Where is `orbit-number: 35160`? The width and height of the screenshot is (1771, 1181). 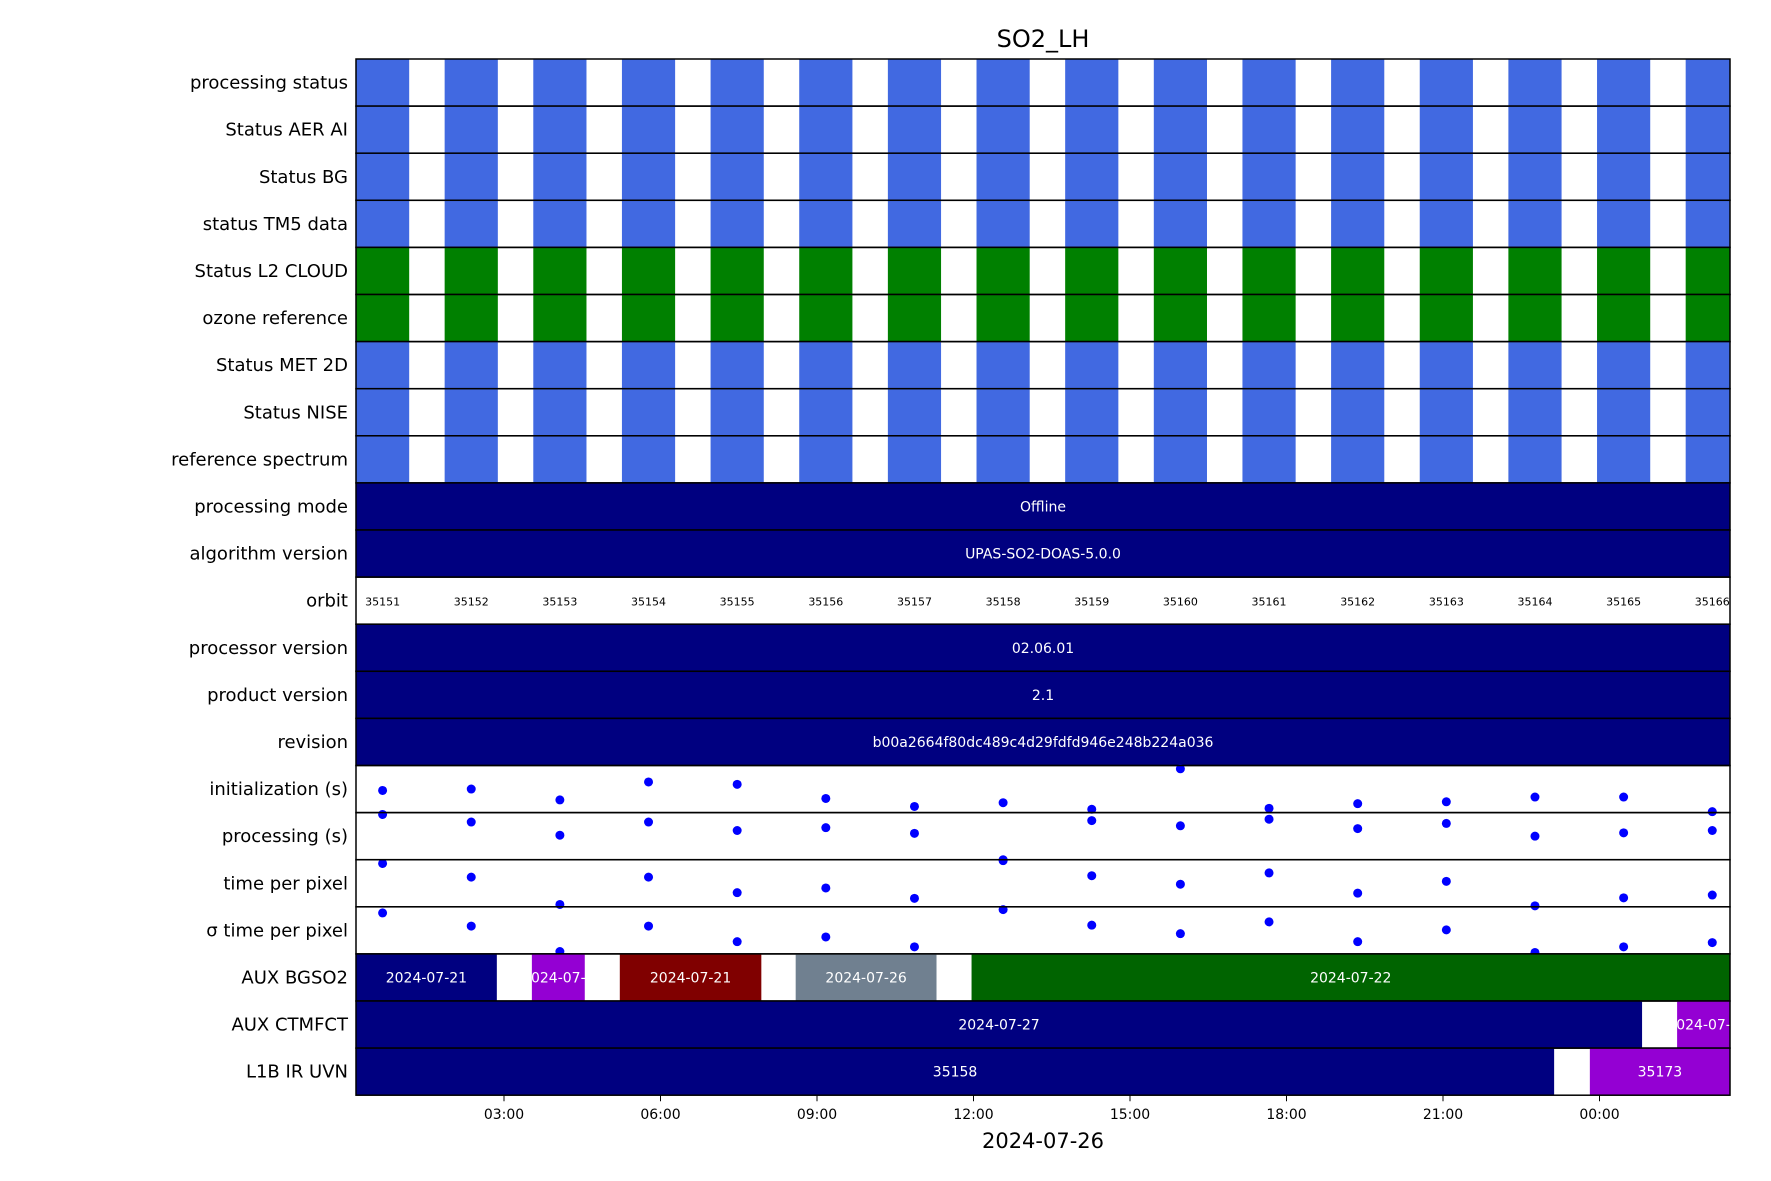
orbit-number: 35160 is located at coordinates (1180, 602).